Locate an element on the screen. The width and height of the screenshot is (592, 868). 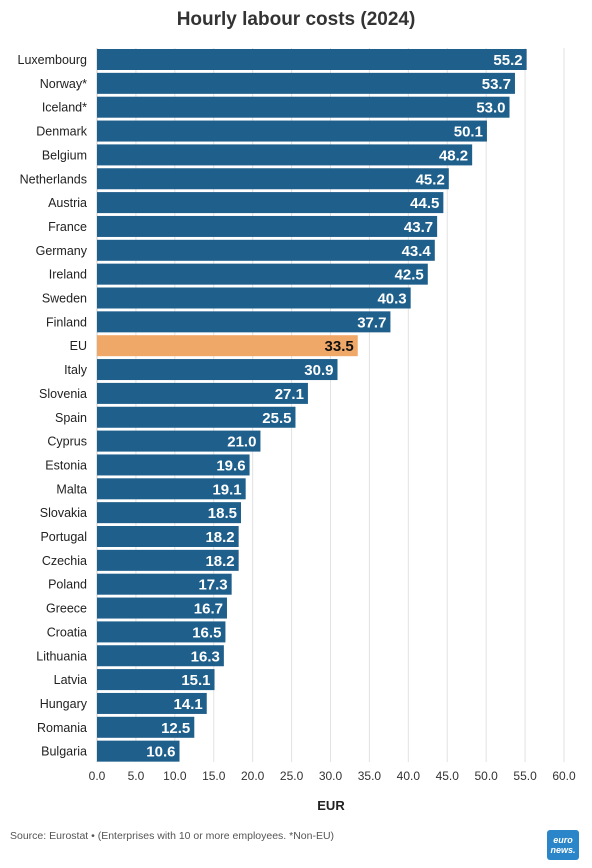
bar-eu is located at coordinates (227, 346).